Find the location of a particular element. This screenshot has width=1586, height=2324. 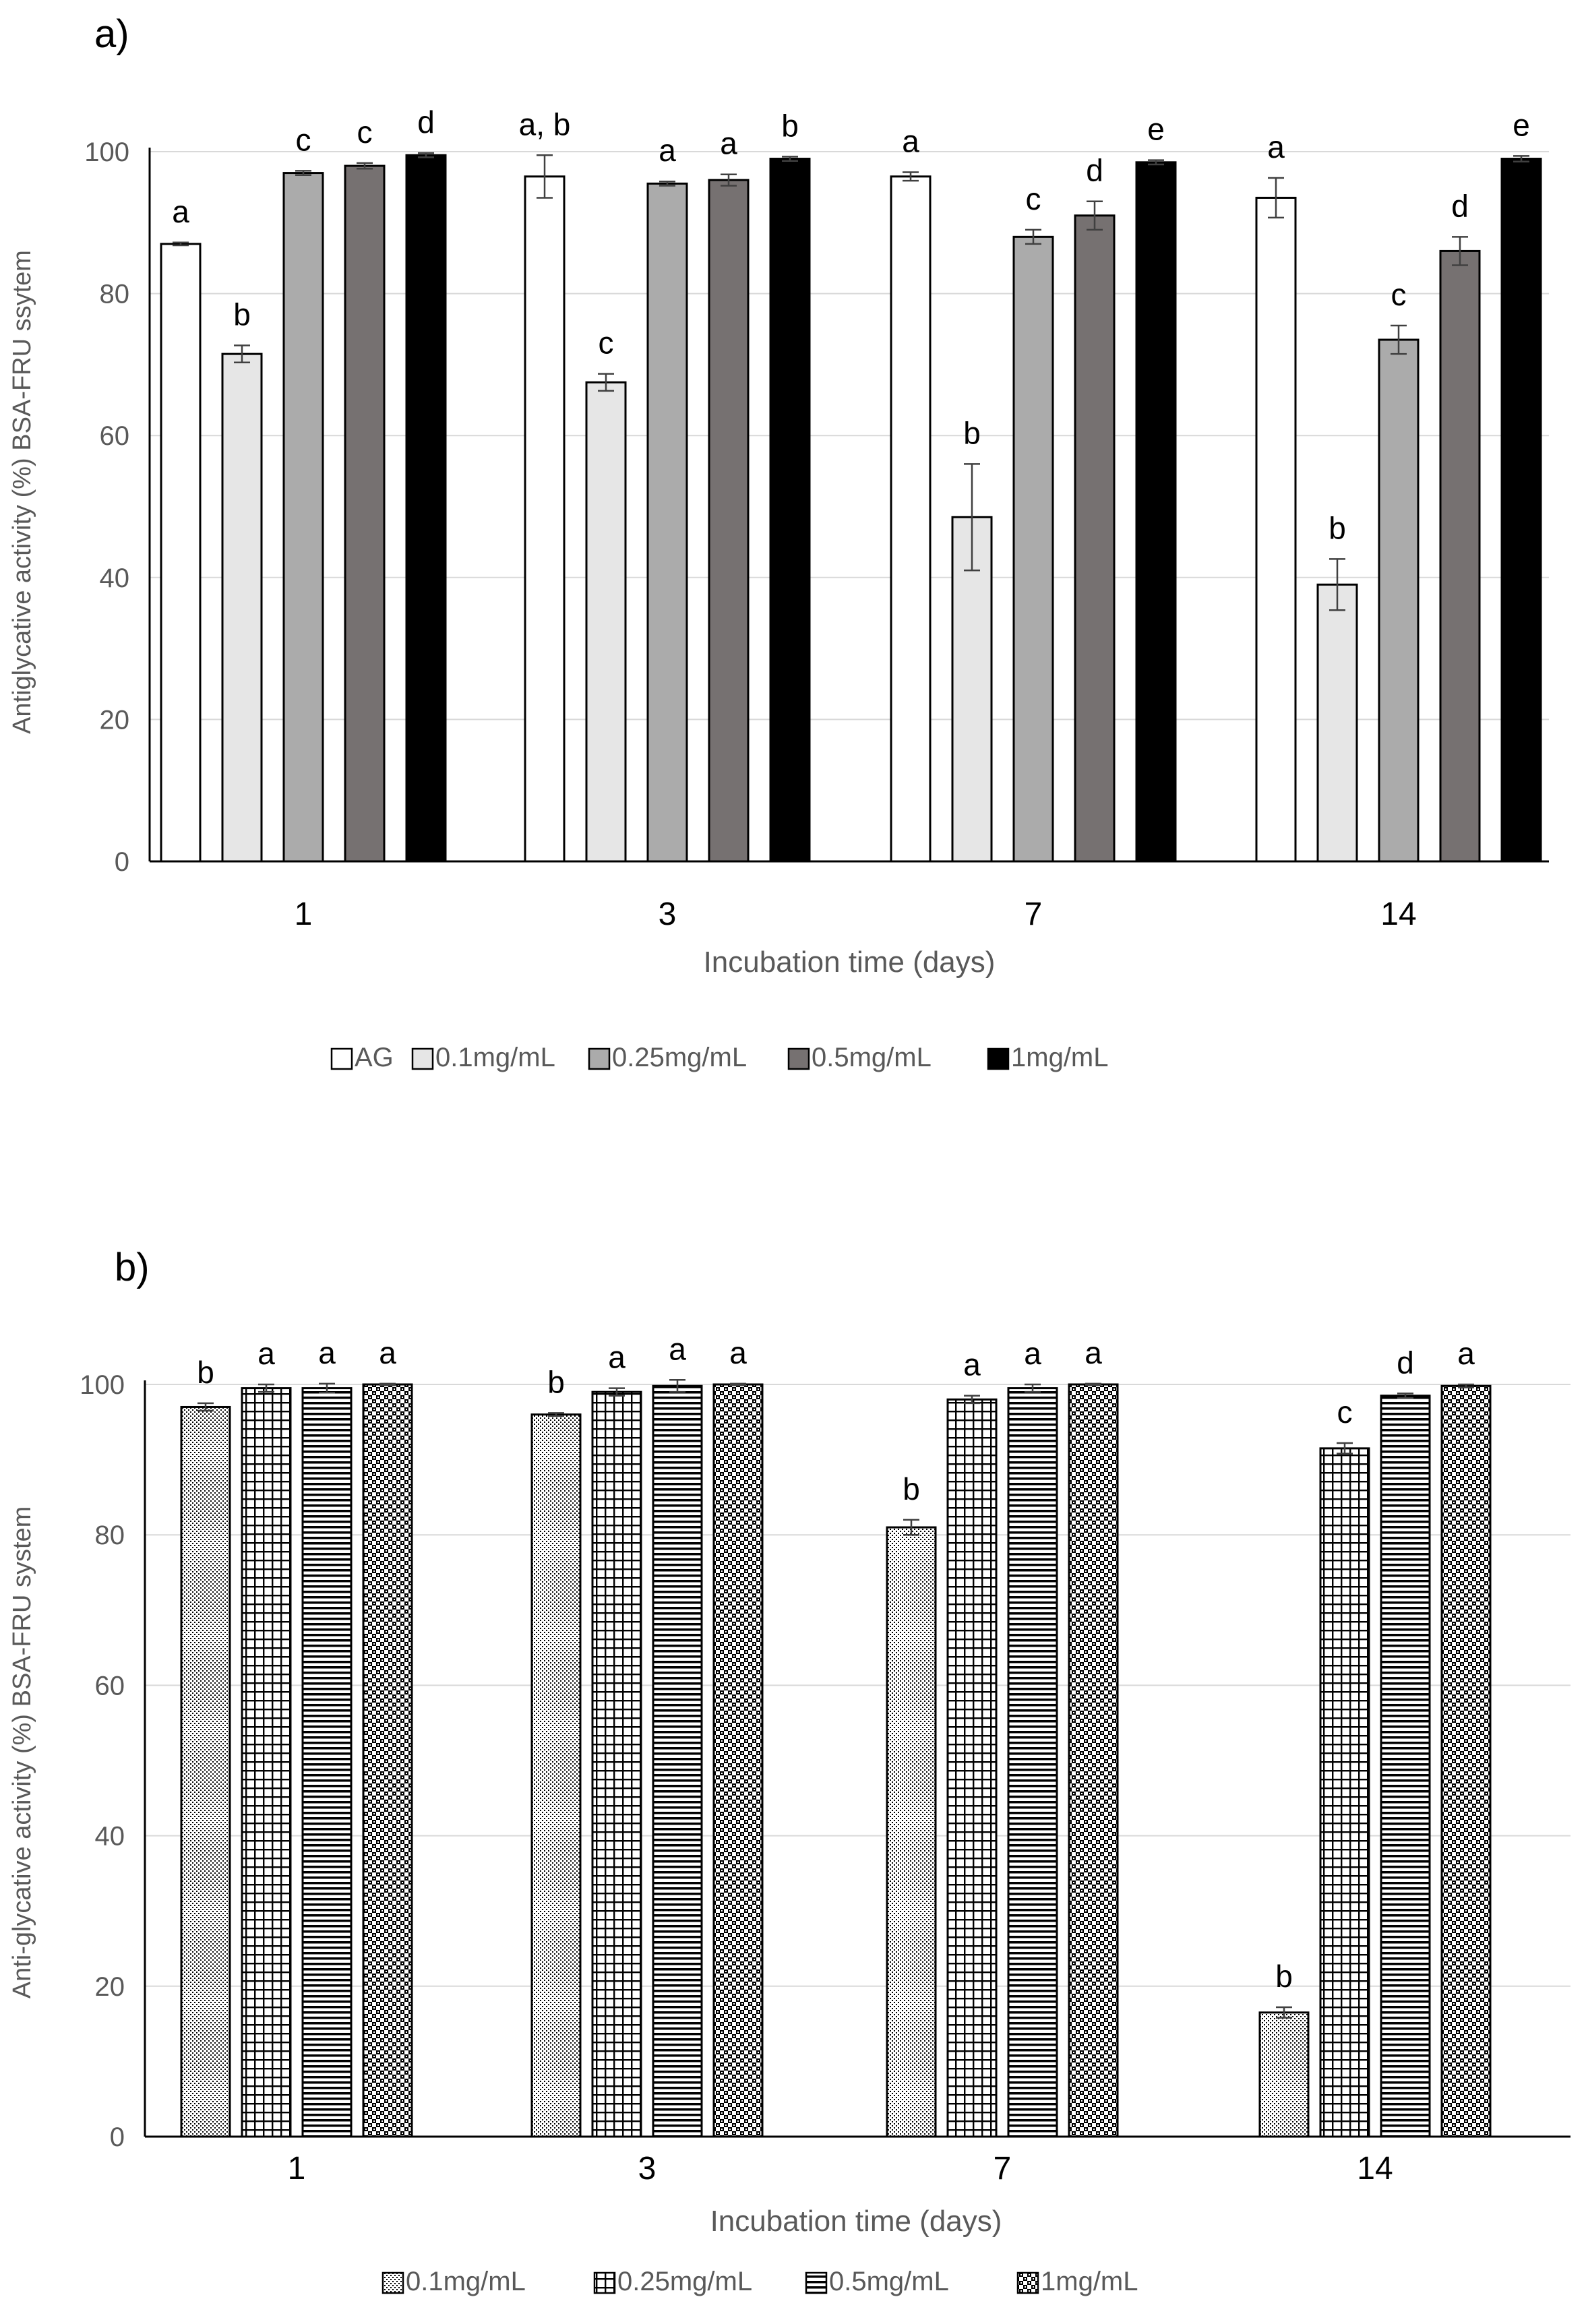

y-tick-label: 20 is located at coordinates (115, 720).